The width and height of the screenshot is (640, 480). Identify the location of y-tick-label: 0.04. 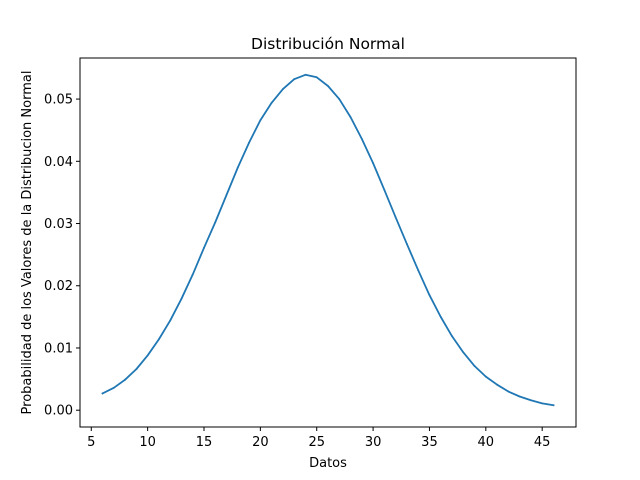
(58, 162).